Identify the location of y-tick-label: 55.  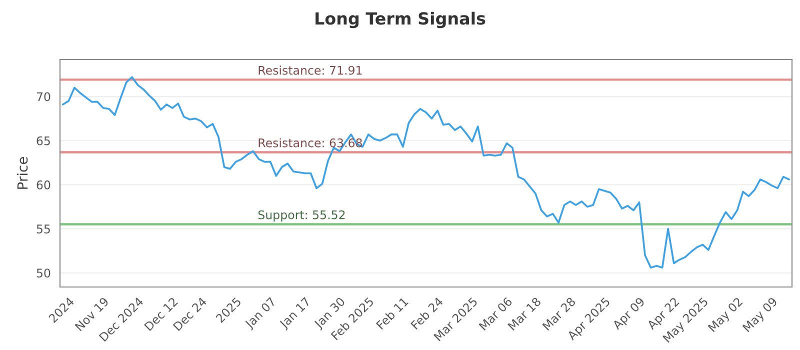
(43, 229).